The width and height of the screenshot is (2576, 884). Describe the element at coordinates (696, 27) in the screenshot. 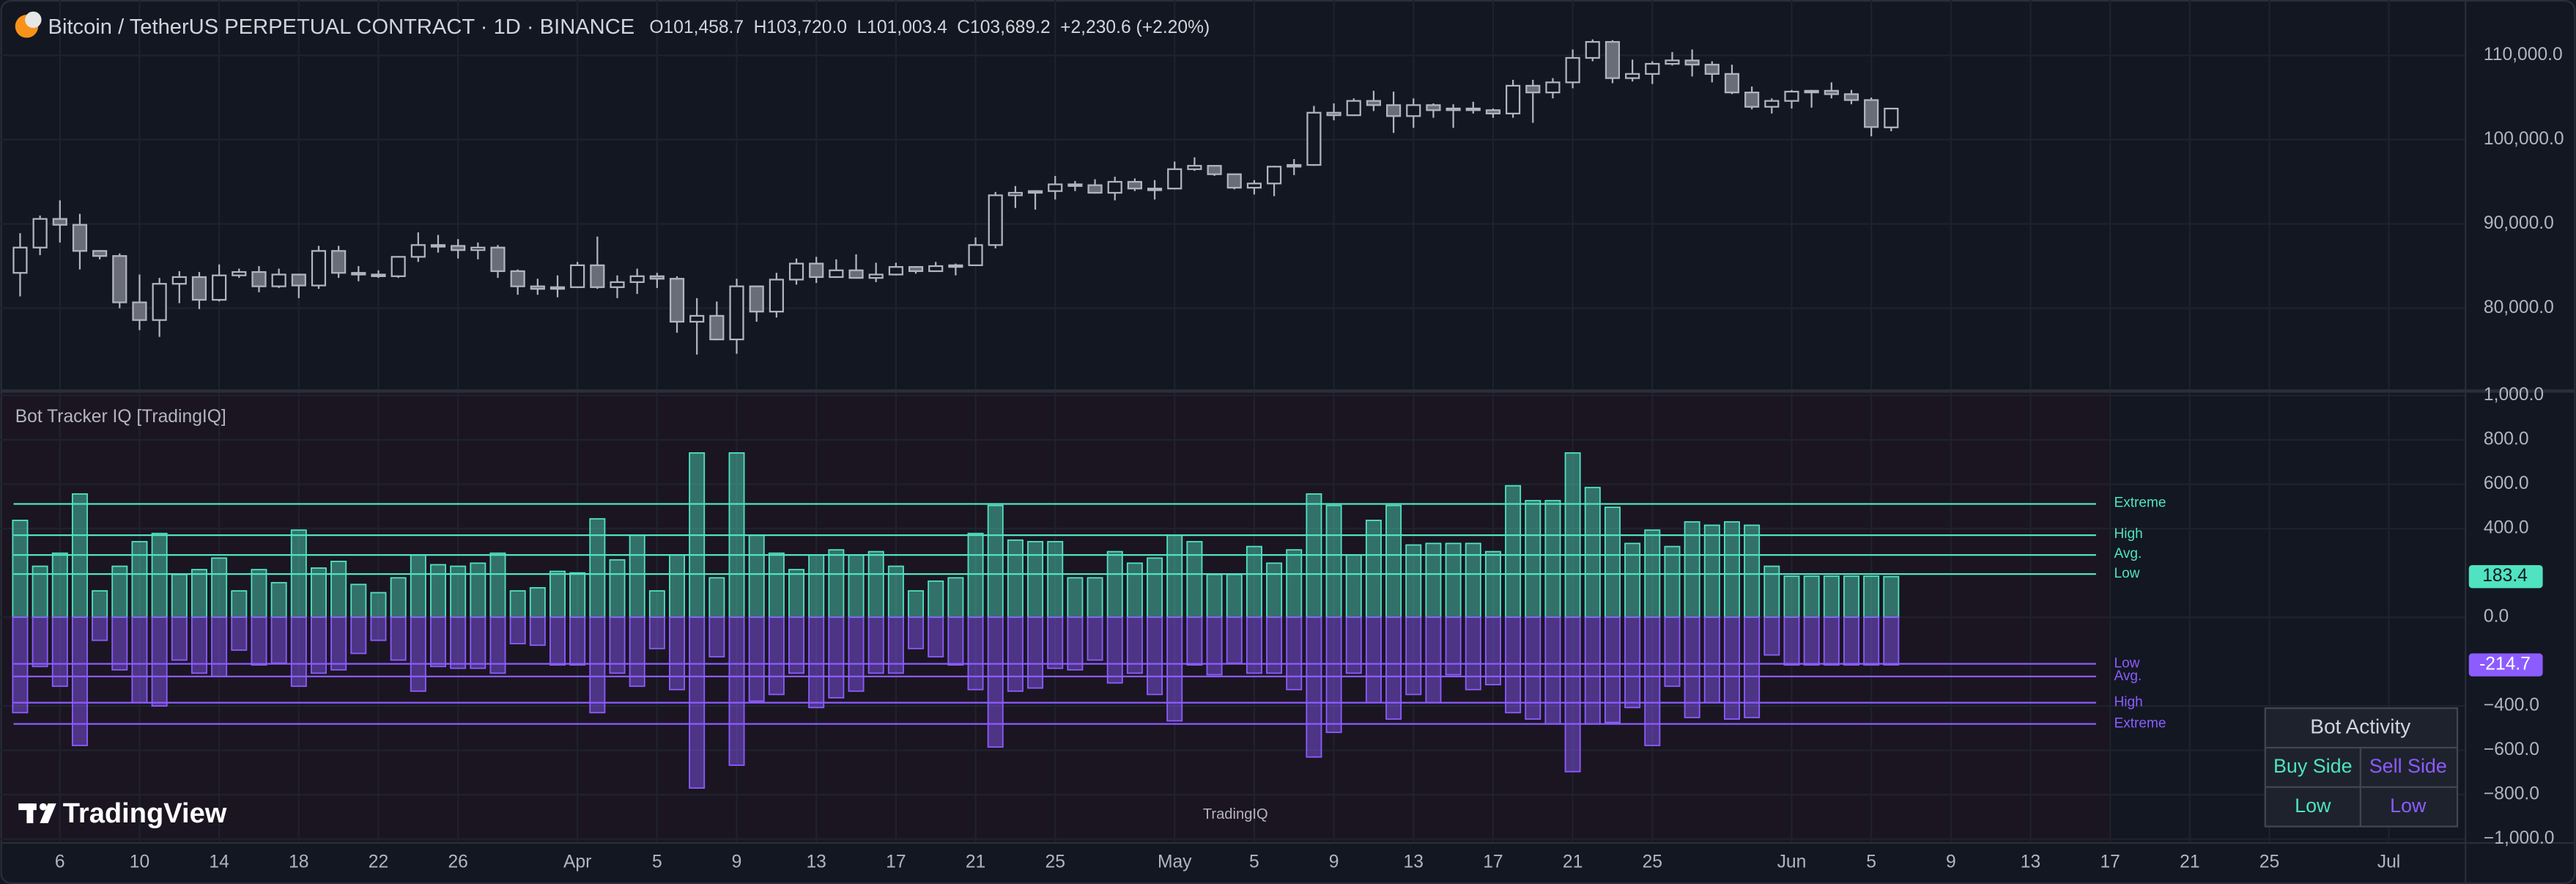

I see `ohlc-open: O101,458.7` at that location.